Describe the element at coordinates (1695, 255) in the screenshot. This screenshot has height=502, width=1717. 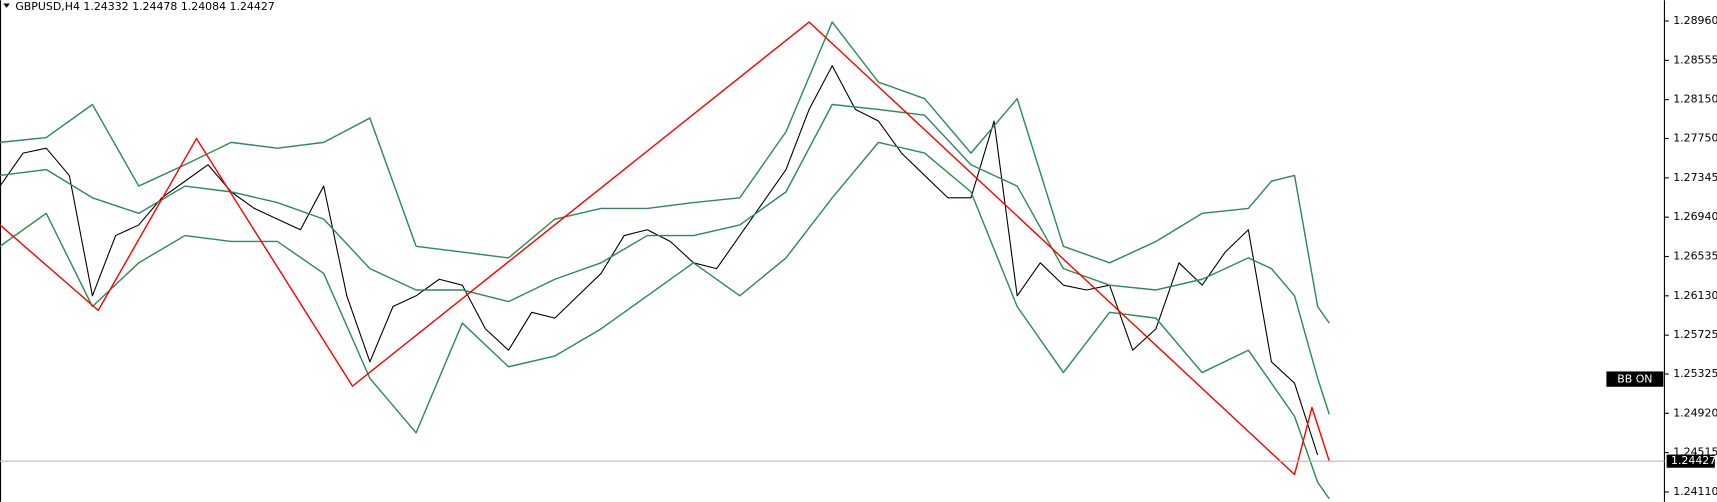
I see `y-tick-label: 1.26535` at that location.